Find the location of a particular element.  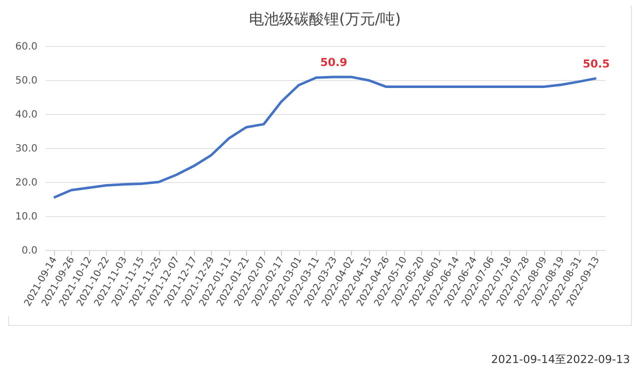

y-tick-label: 20.0 is located at coordinates (26, 183).